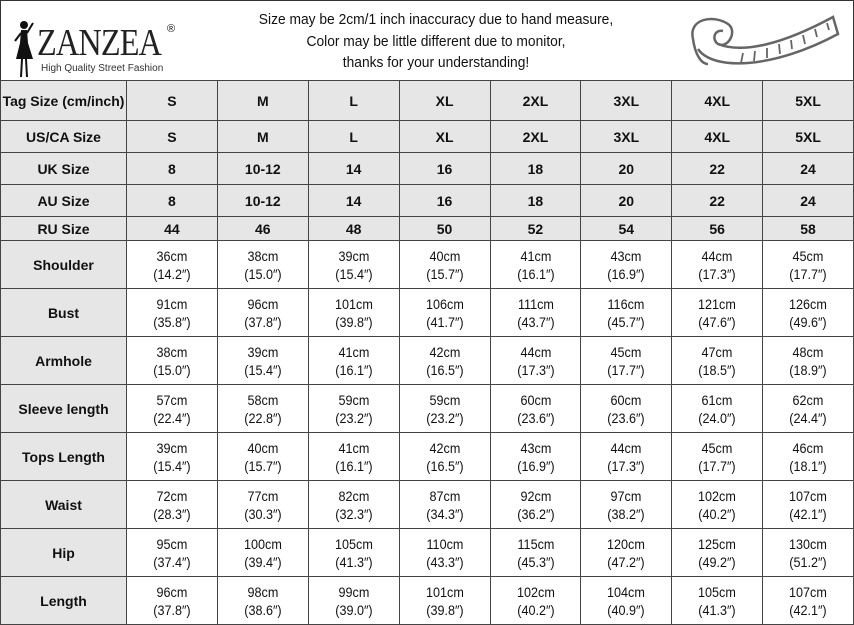 The image size is (854, 625). What do you see at coordinates (535, 495) in the screenshot?
I see `cm-value: 92cm` at bounding box center [535, 495].